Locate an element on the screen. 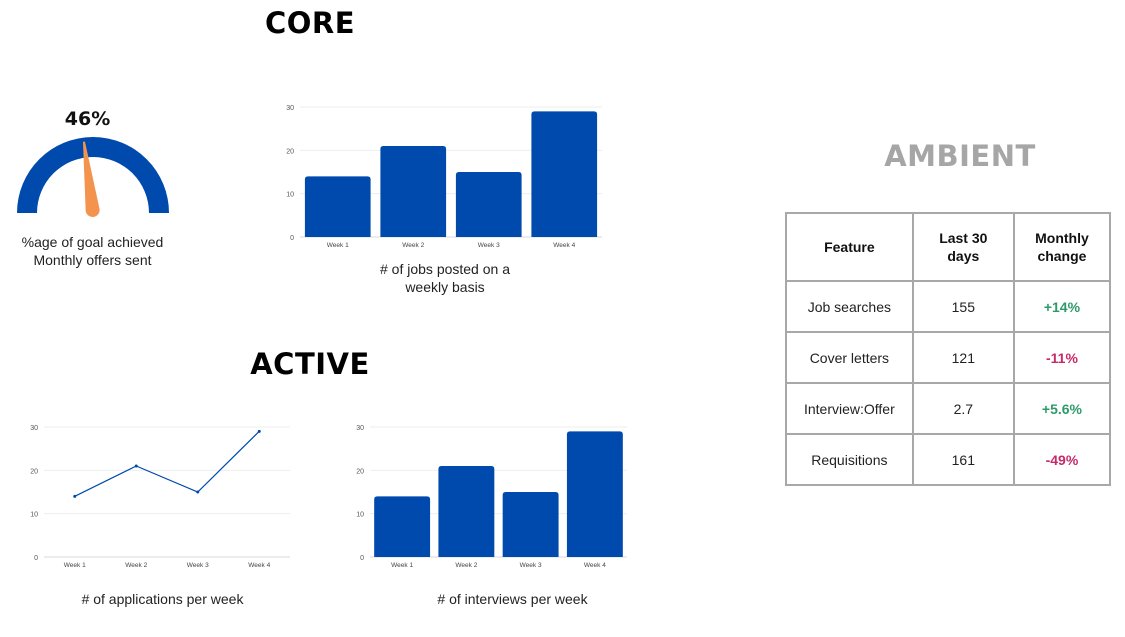  header-last30-line2: days is located at coordinates (963, 256).